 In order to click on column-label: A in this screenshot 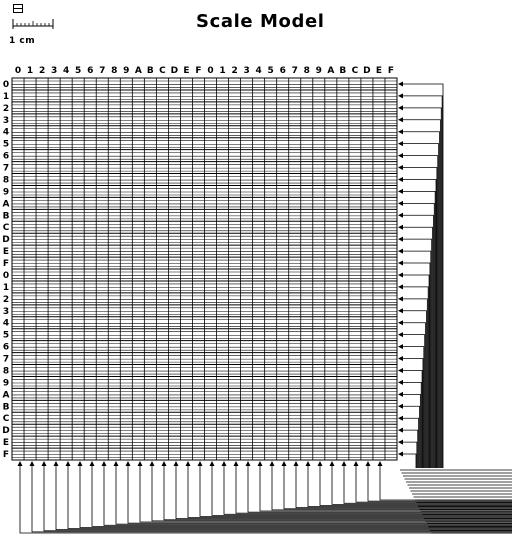, I will do `click(138, 71)`.